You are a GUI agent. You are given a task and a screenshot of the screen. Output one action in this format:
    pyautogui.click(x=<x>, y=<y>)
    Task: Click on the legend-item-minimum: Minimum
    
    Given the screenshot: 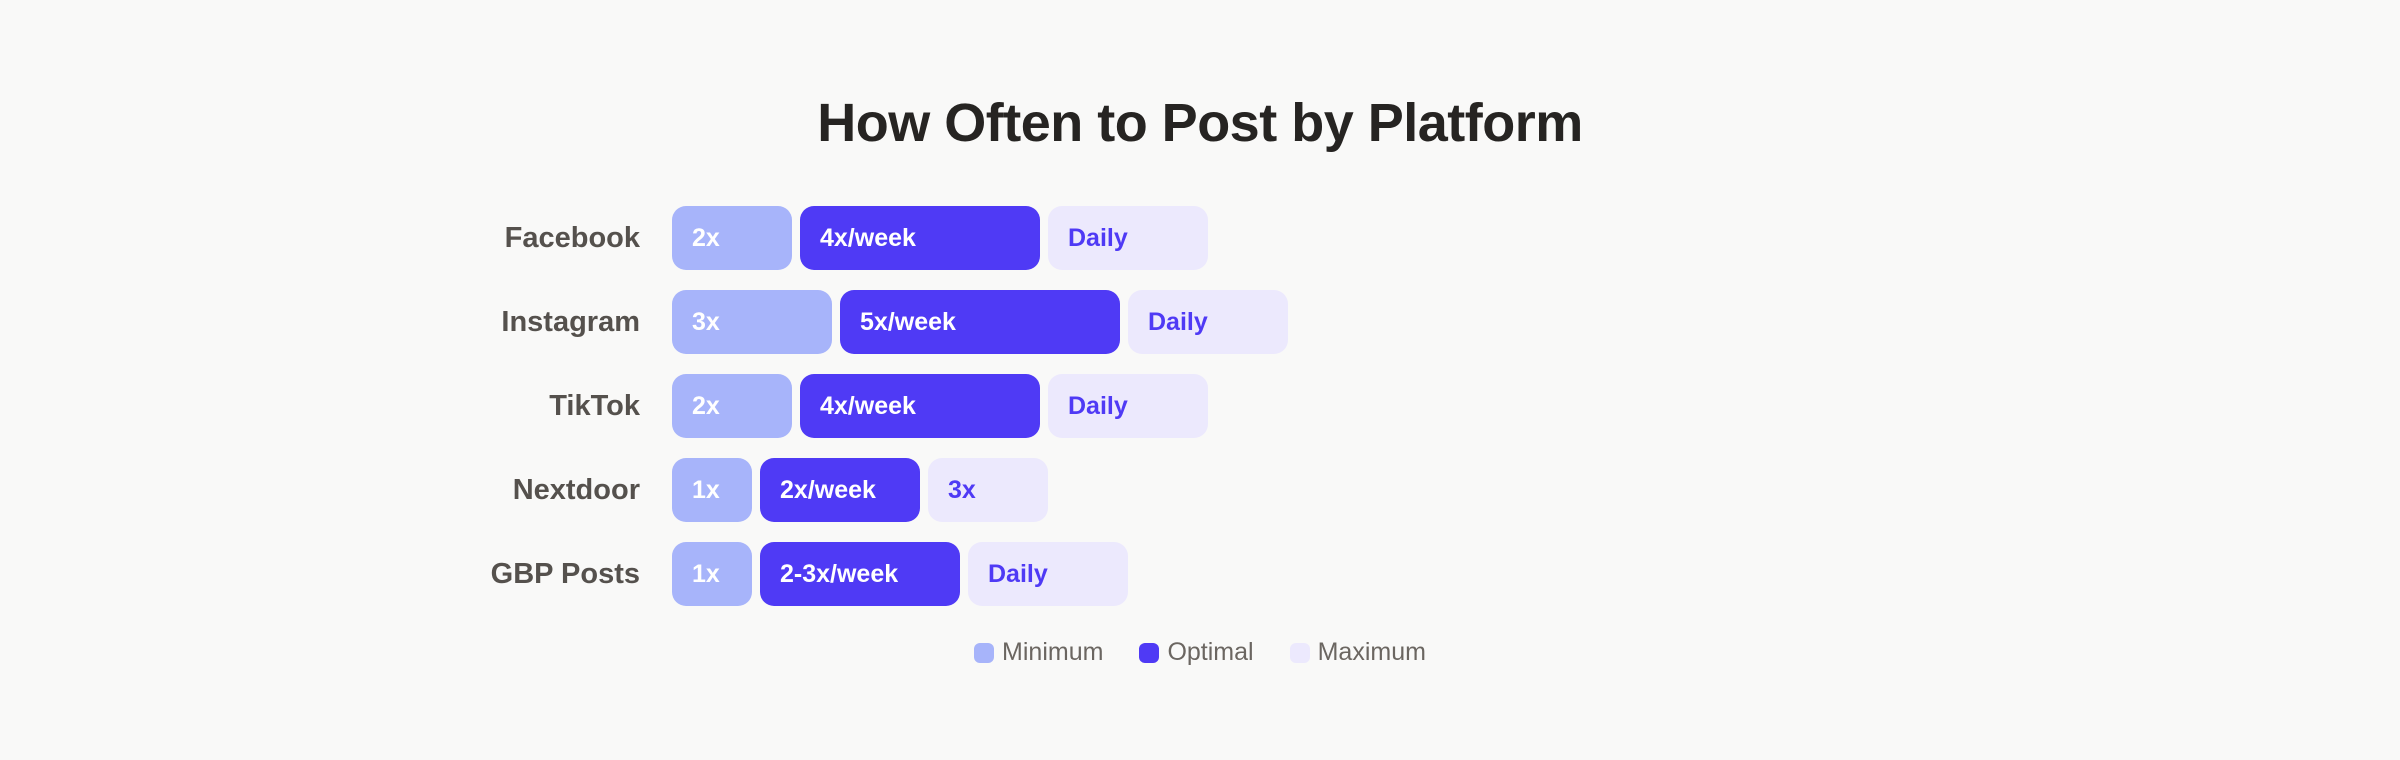 What is the action you would take?
    pyautogui.click(x=1038, y=652)
    